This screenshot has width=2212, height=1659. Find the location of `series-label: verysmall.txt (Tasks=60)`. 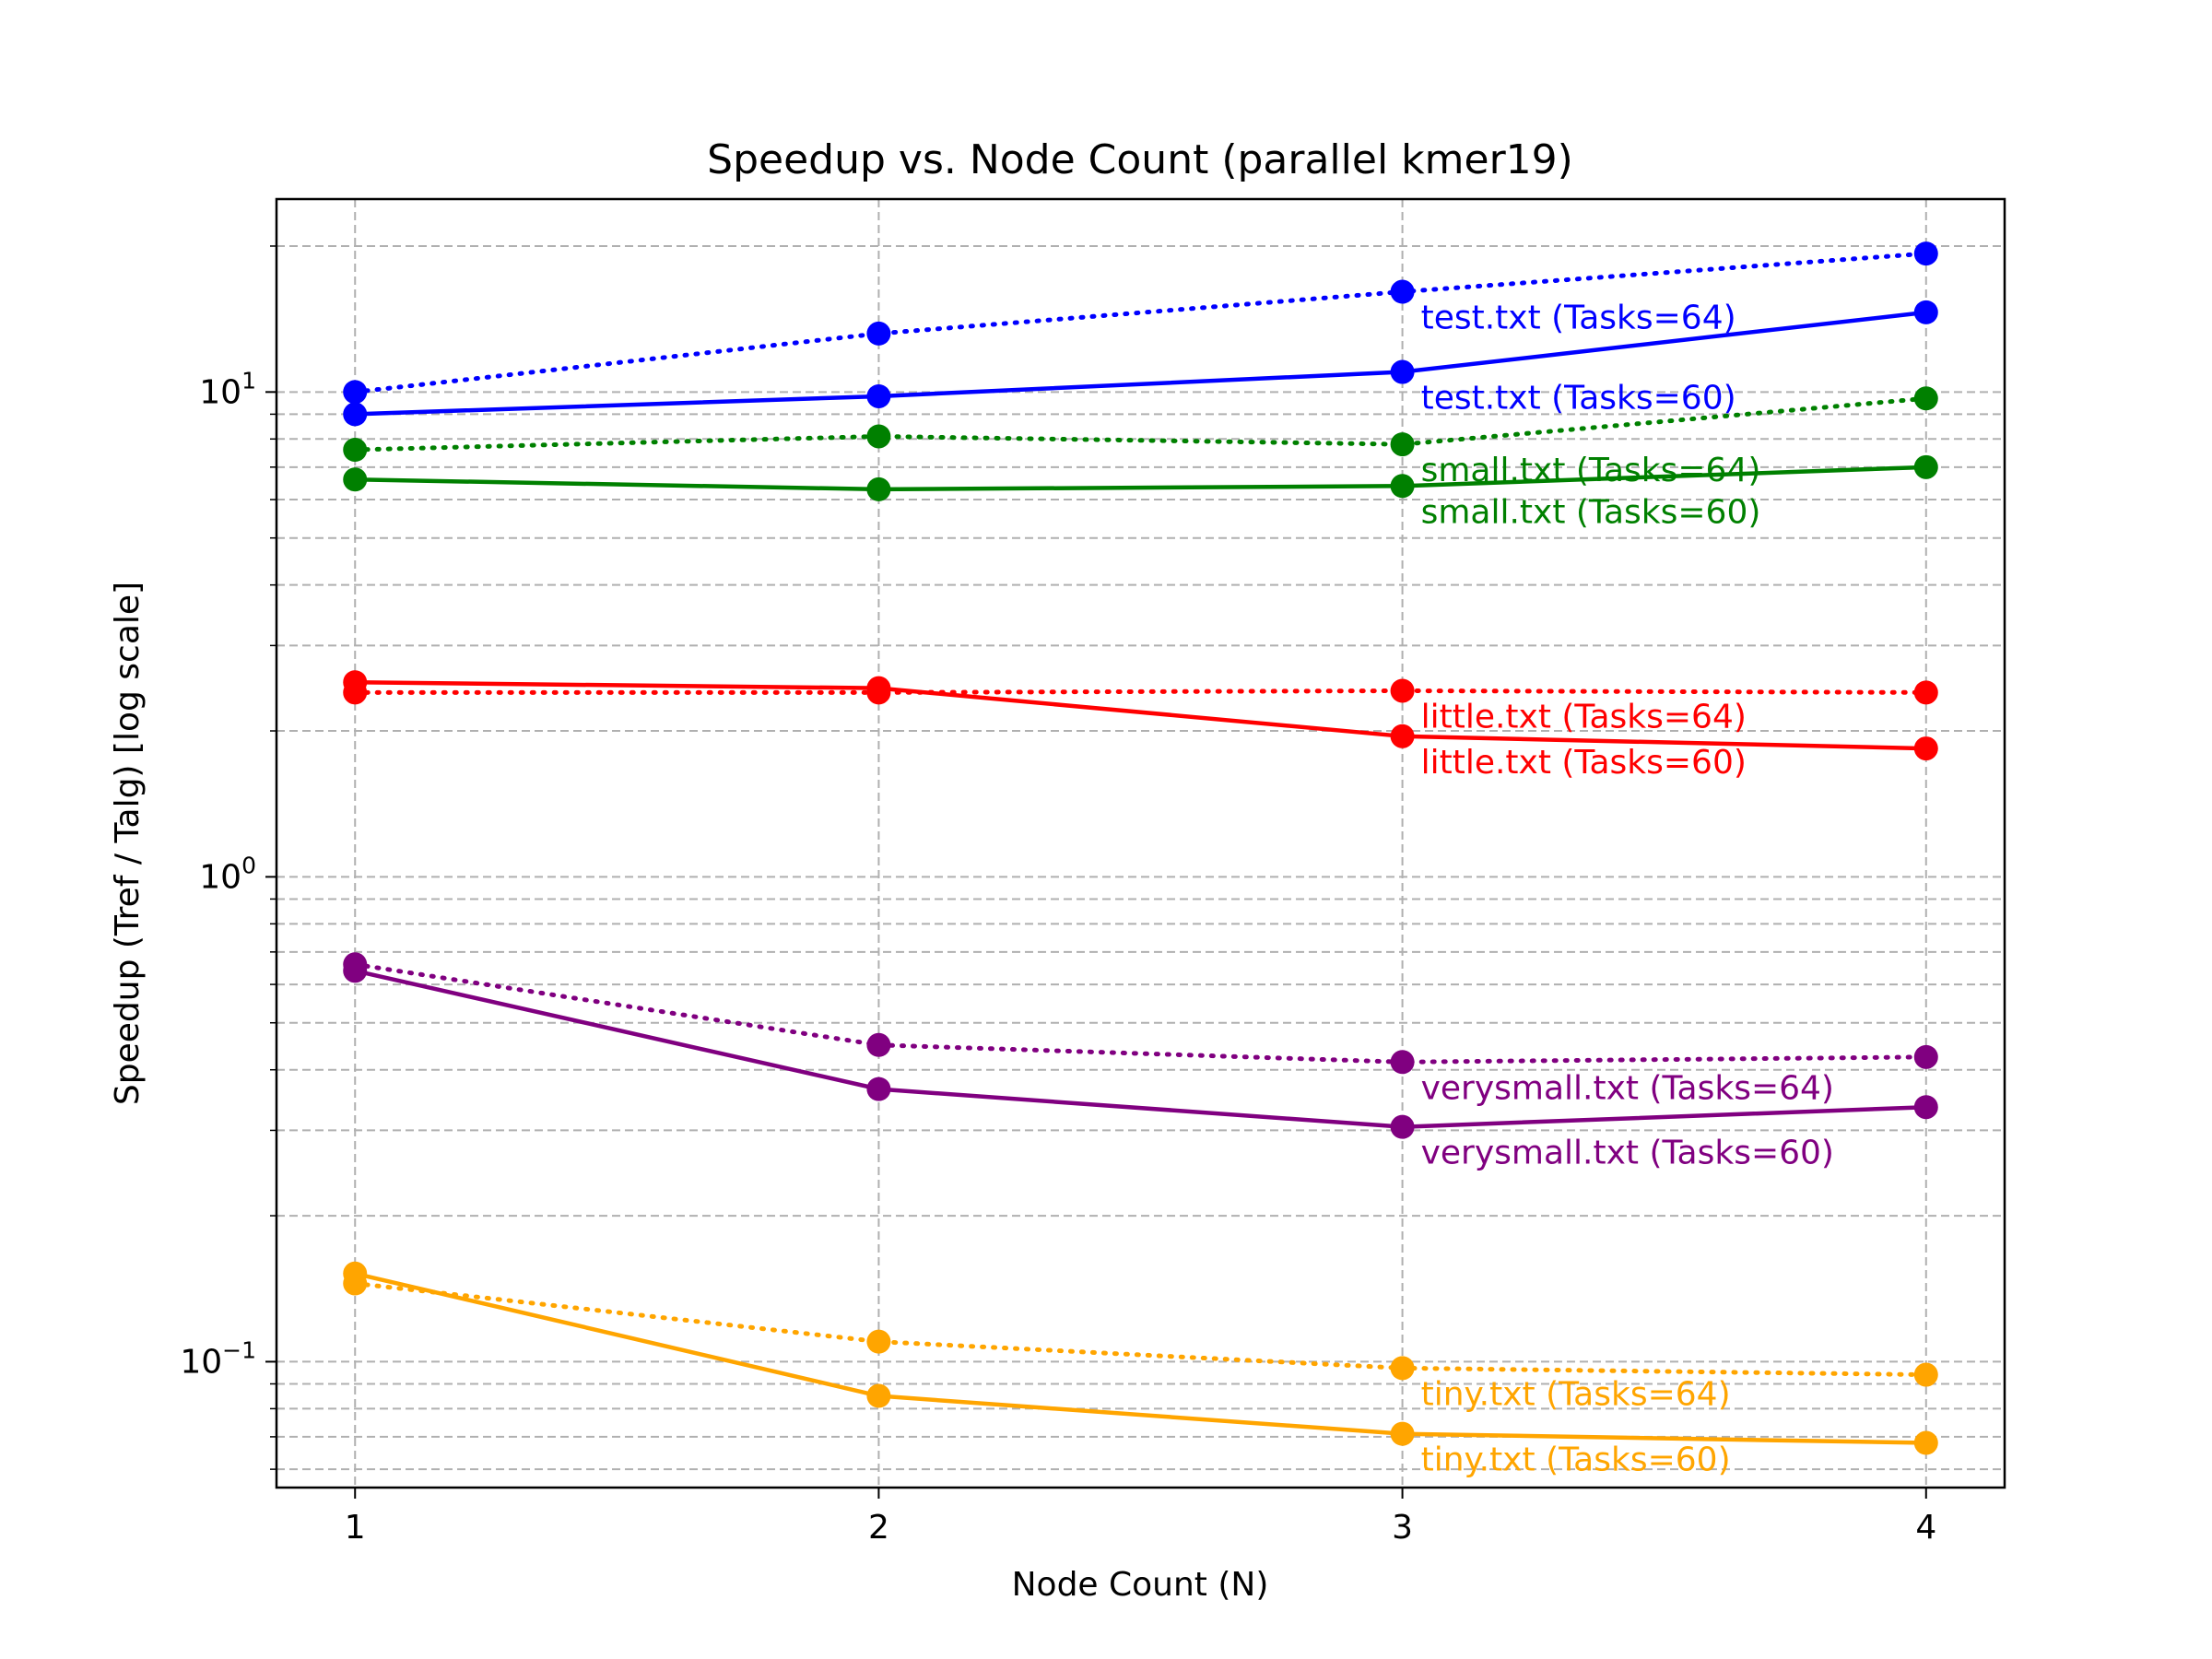

series-label: verysmall.txt (Tasks=60) is located at coordinates (1627, 1153).